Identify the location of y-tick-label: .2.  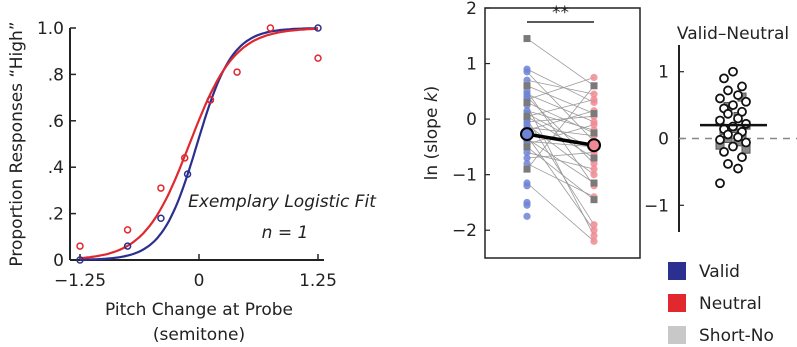
(56, 215).